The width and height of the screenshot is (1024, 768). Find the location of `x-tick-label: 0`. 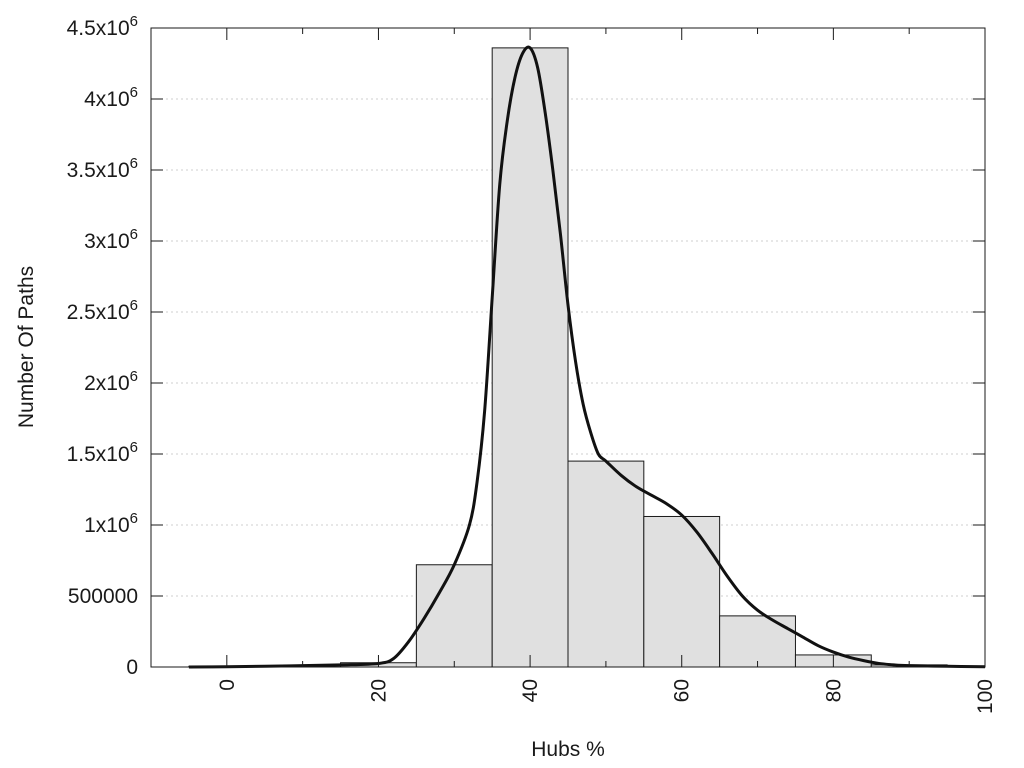

x-tick-label: 0 is located at coordinates (227, 685).